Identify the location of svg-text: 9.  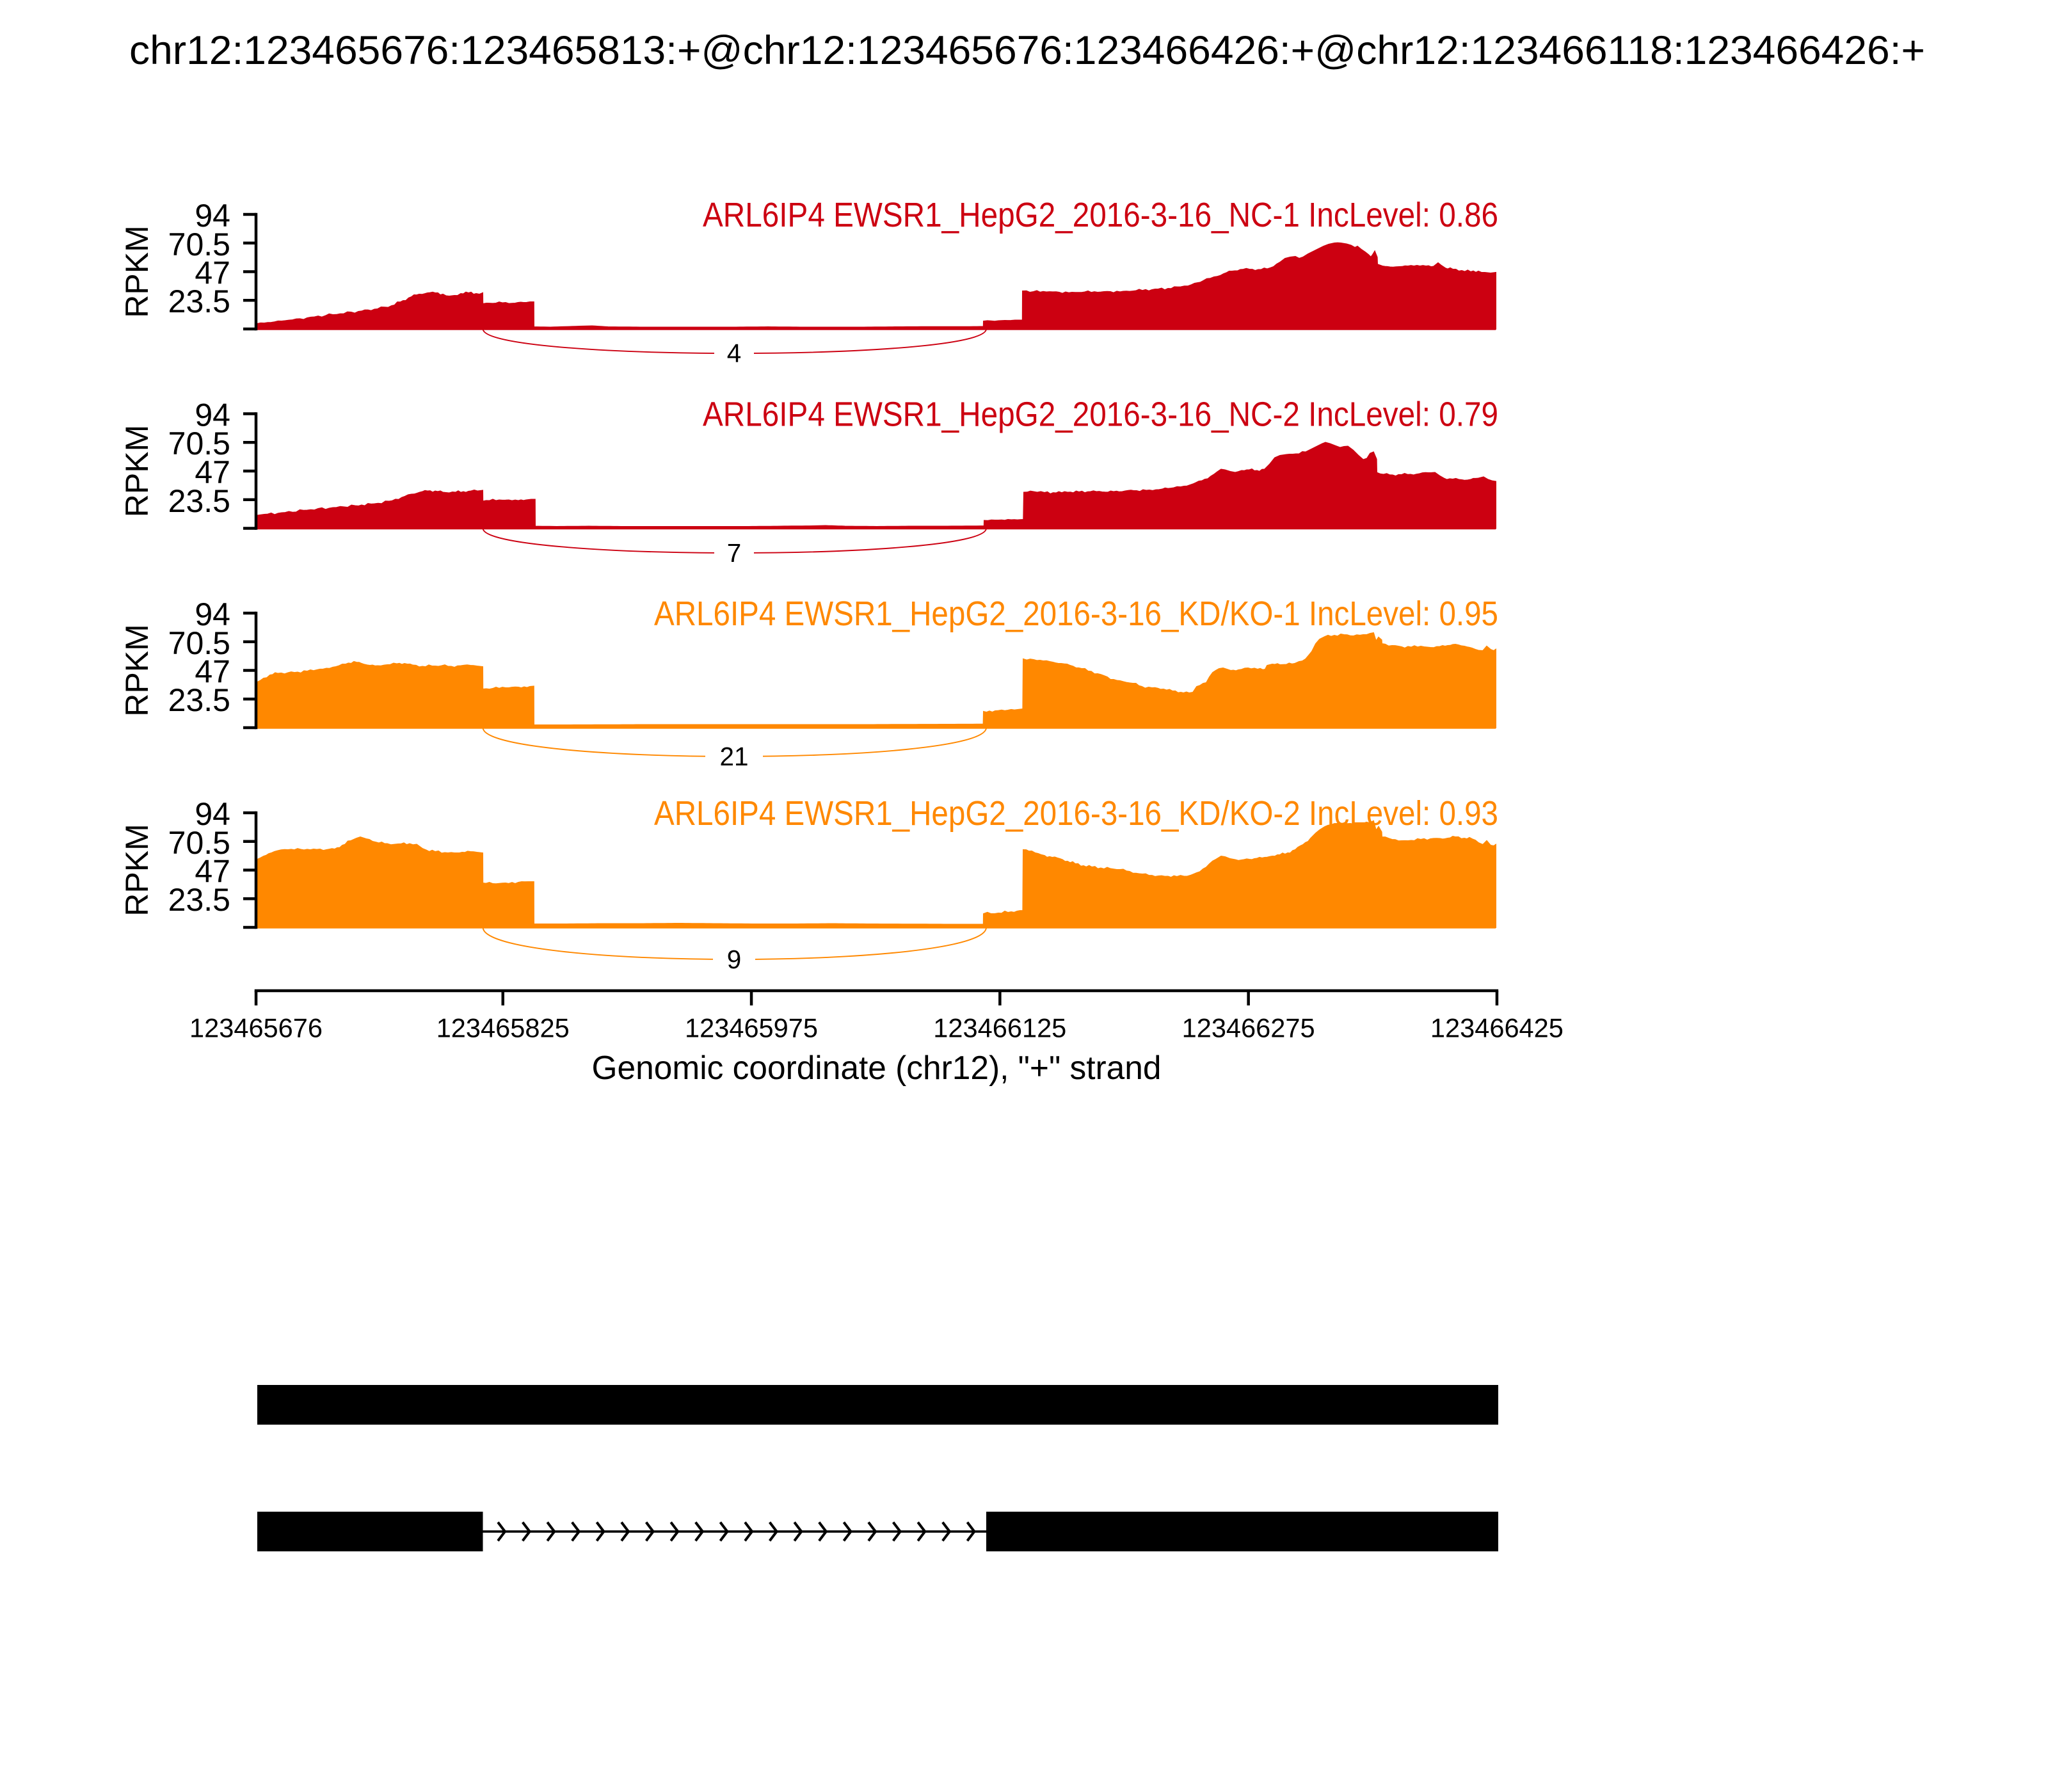
(734, 959).